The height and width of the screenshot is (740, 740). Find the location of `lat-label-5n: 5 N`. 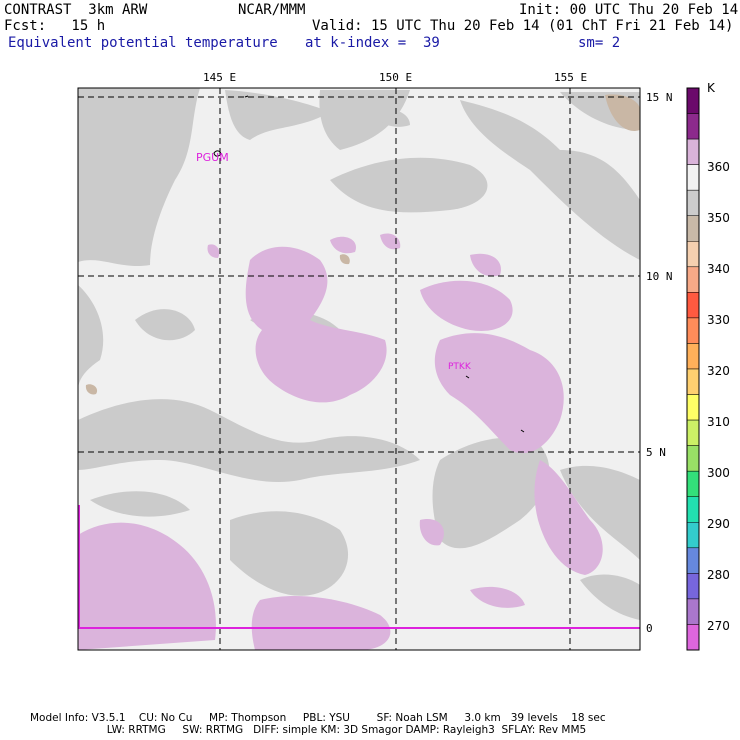

lat-label-5n: 5 N is located at coordinates (656, 452).